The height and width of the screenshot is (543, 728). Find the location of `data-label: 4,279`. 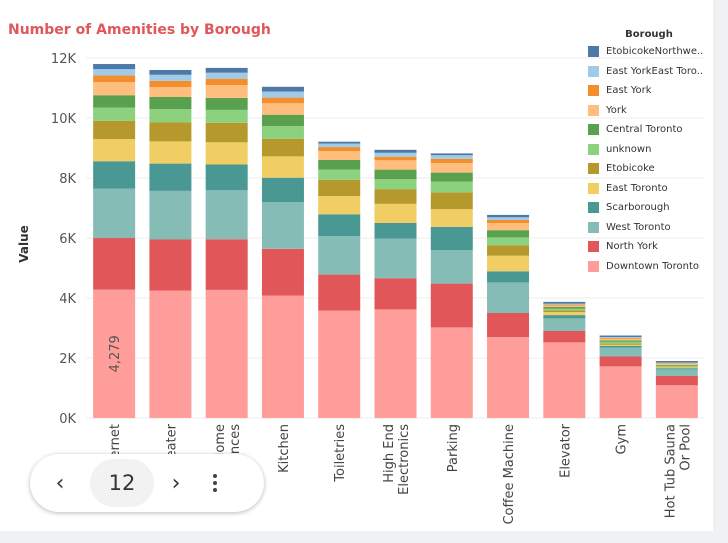

data-label: 4,279 is located at coordinates (115, 353).